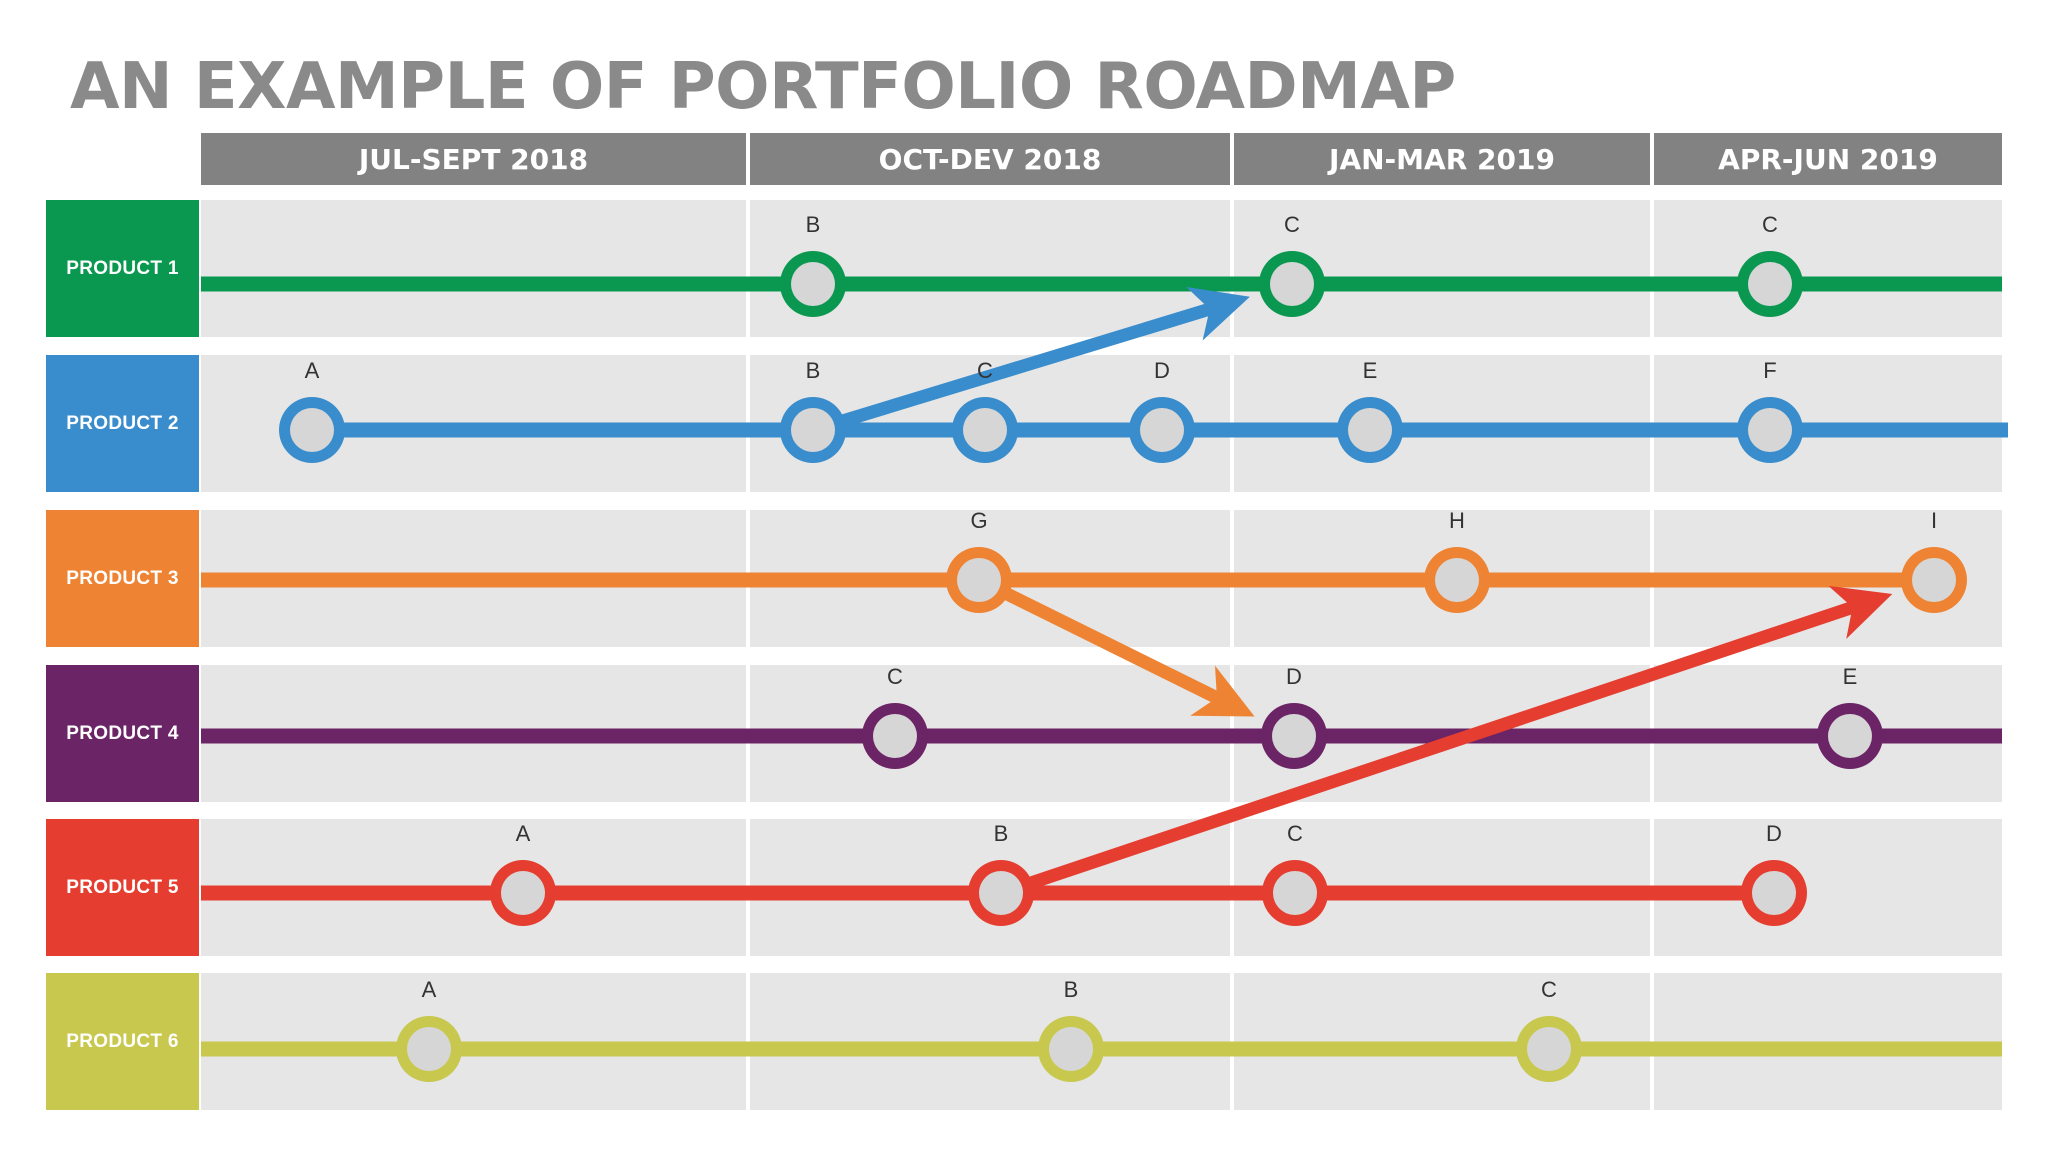  I want to click on dependency-arrow-3-head, so click(1860, 612).